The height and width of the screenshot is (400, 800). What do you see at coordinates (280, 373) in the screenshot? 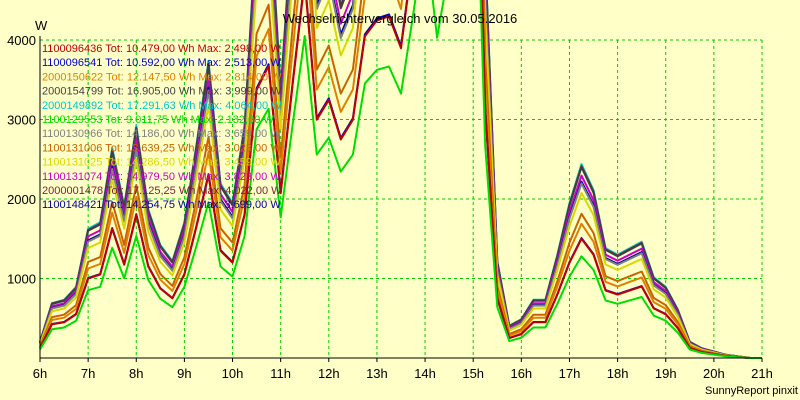
I see `x-tick-label: 11h` at bounding box center [280, 373].